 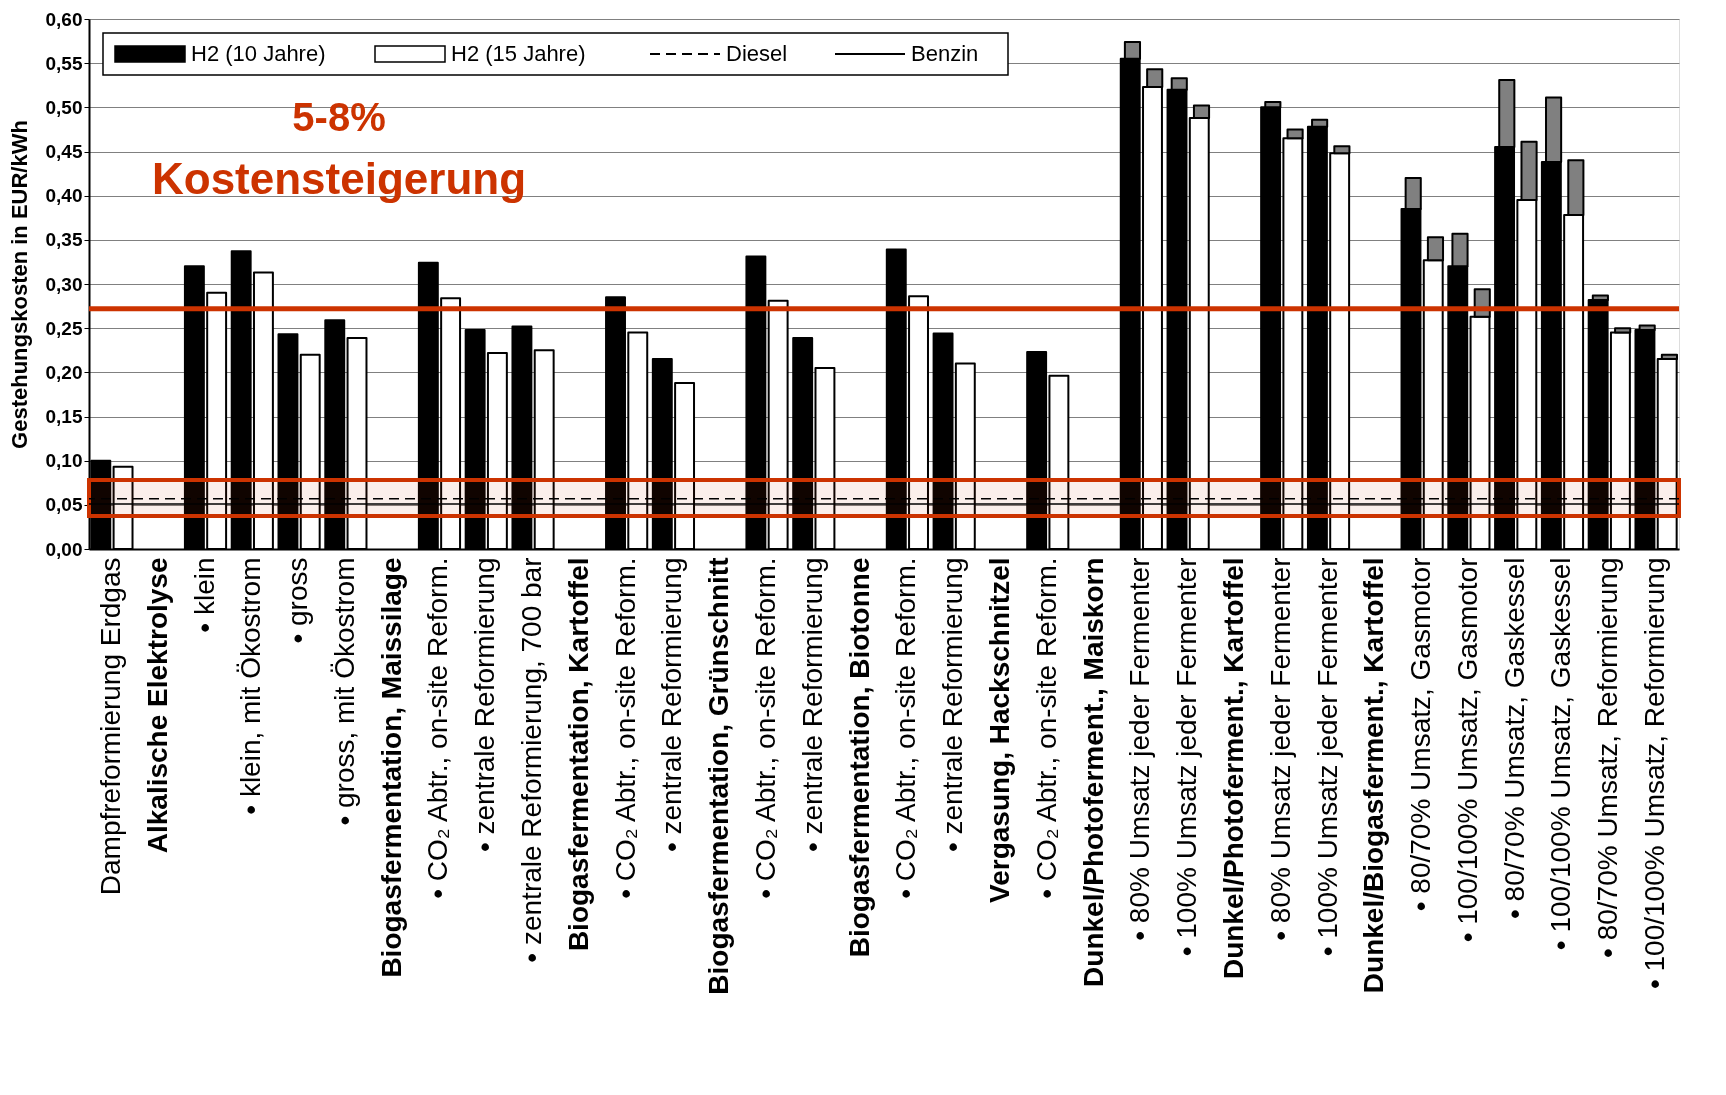 What do you see at coordinates (64, 461) in the screenshot?
I see `y-tick-label: 0,10` at bounding box center [64, 461].